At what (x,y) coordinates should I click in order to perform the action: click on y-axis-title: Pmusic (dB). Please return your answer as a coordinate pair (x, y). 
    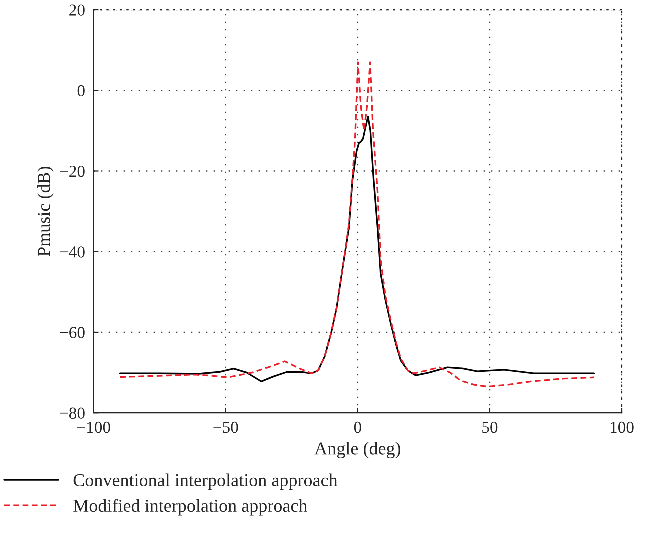
    Looking at the image, I should click on (46, 211).